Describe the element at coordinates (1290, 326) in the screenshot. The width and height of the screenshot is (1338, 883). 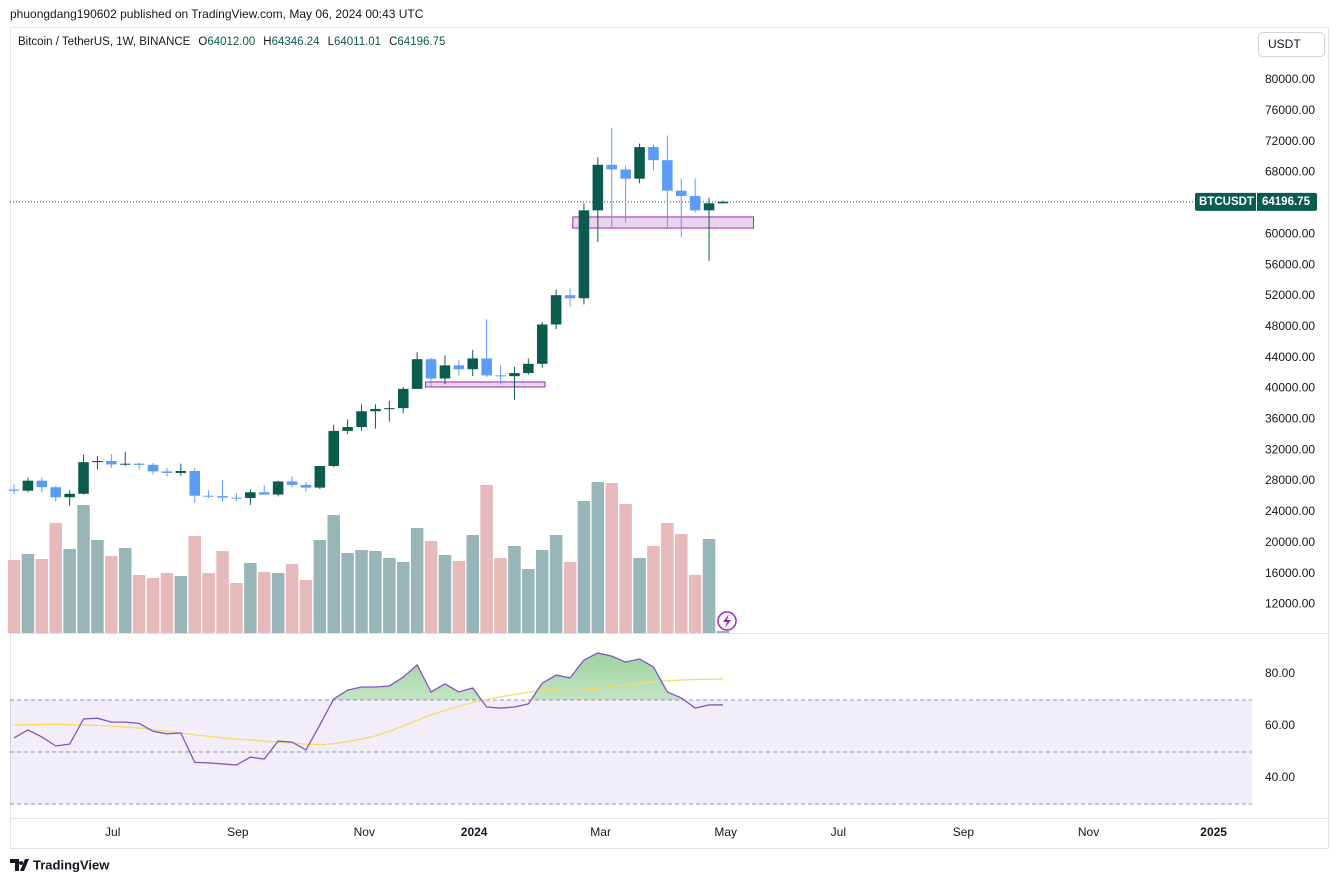
I see `y-tick-label: 48000.00` at that location.